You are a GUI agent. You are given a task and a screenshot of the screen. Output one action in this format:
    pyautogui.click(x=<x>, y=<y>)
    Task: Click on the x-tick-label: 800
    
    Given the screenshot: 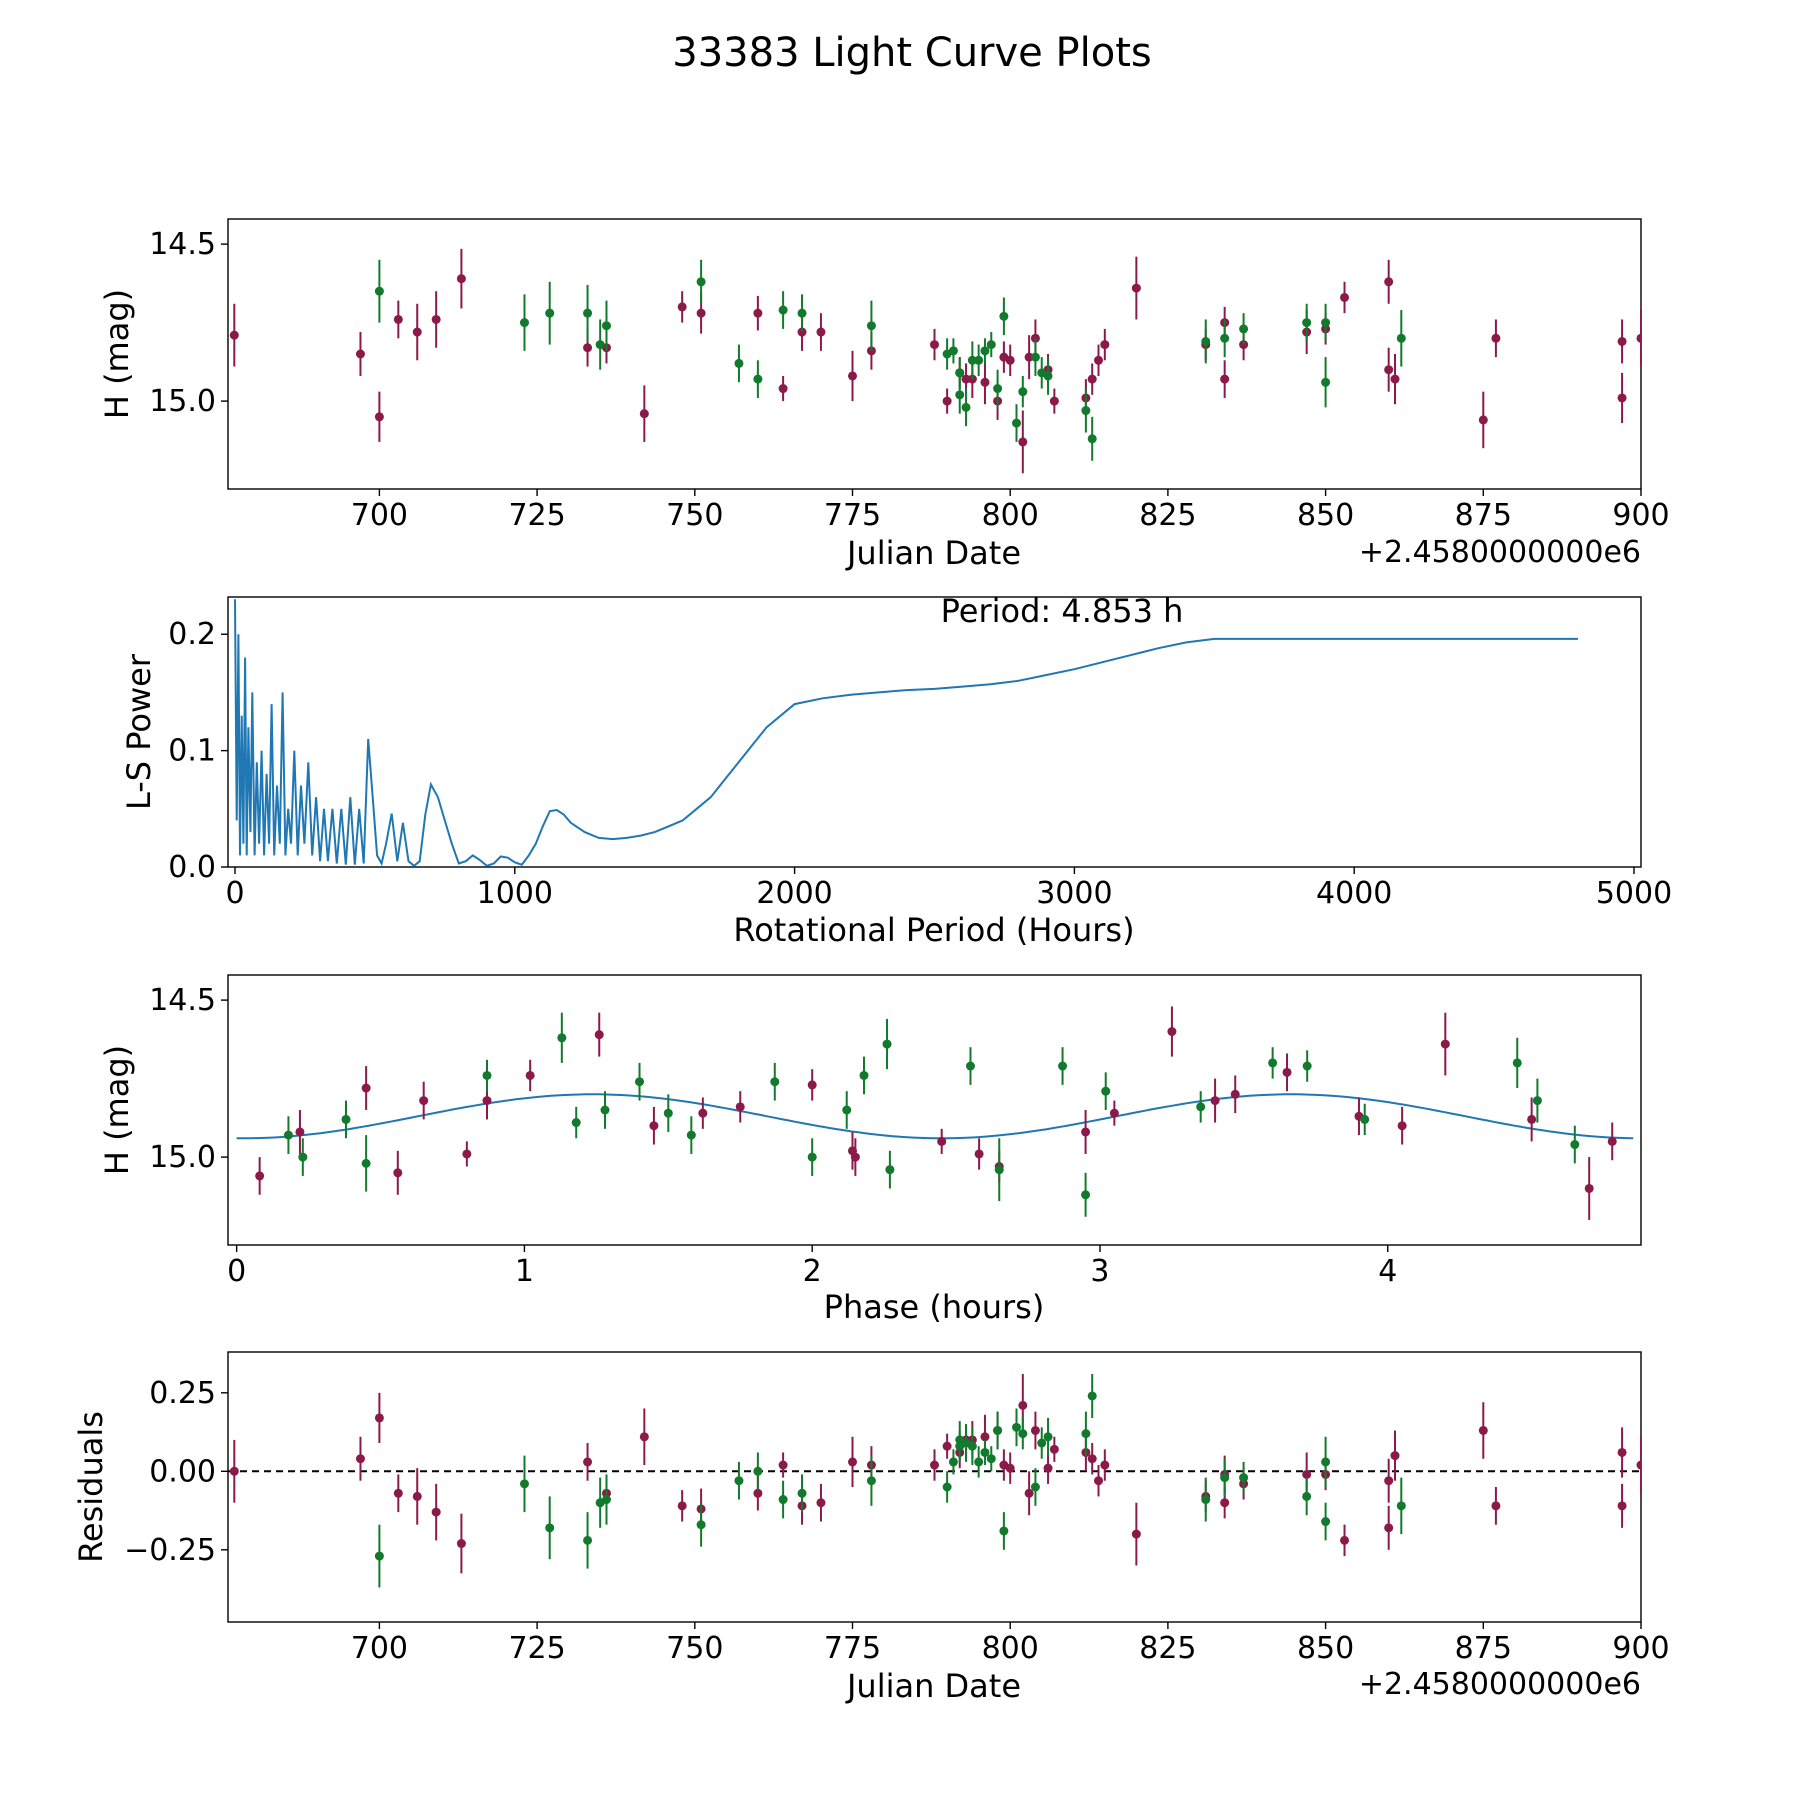 What is the action you would take?
    pyautogui.click(x=1010, y=1648)
    